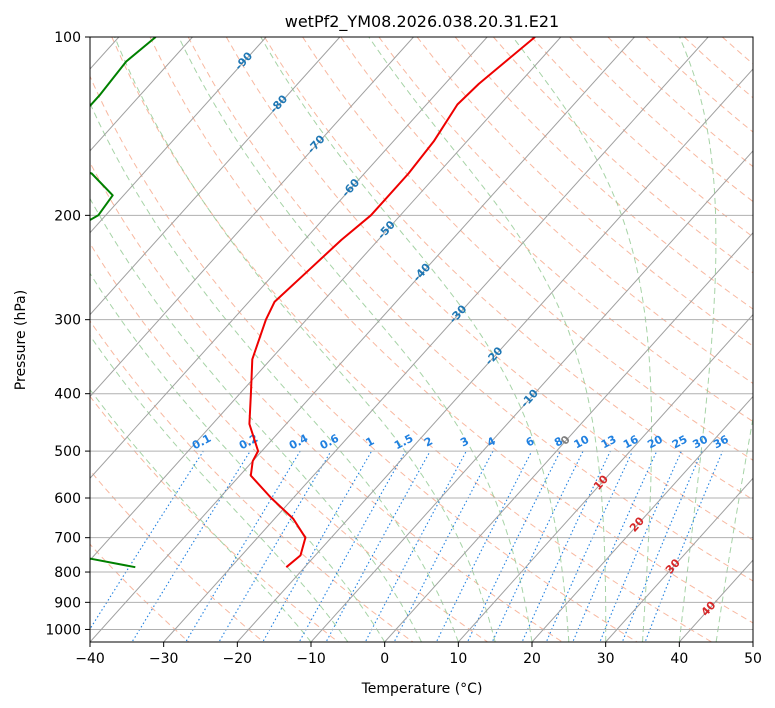  What do you see at coordinates (90, 659) in the screenshot?
I see `x-tick-label: −40` at bounding box center [90, 659].